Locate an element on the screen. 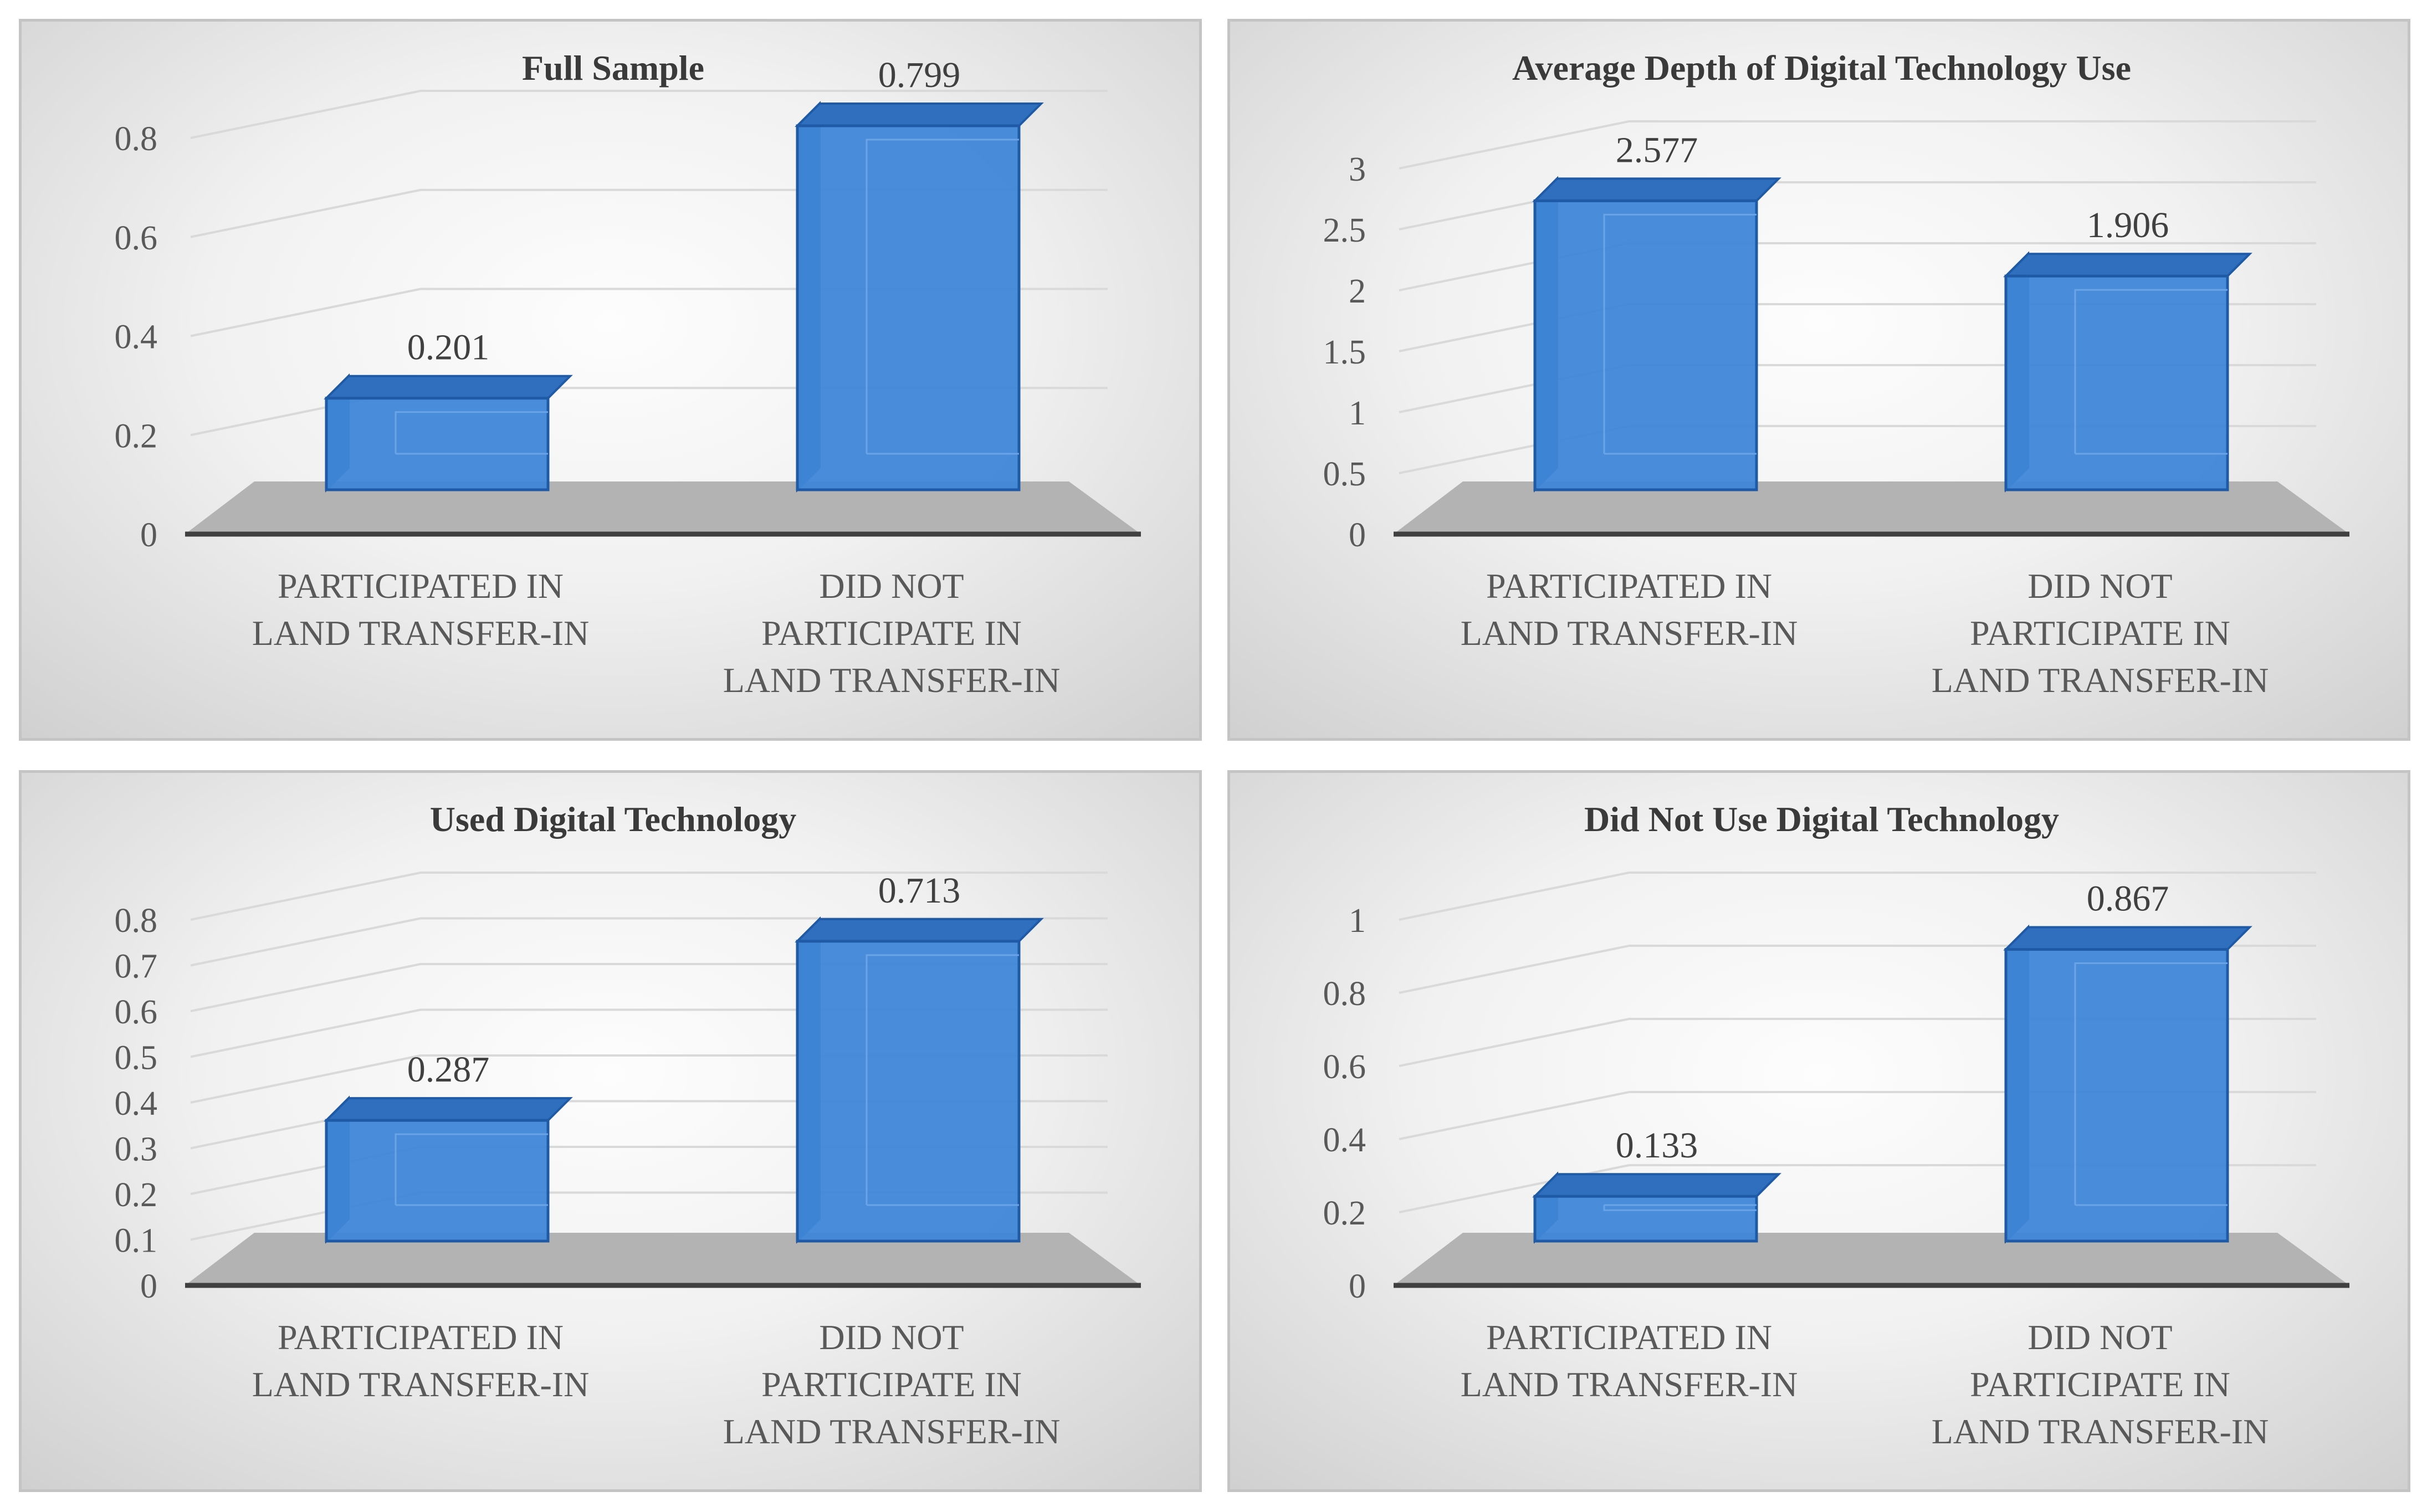 The height and width of the screenshot is (1512, 2427). data-label: 0.713 is located at coordinates (919, 891).